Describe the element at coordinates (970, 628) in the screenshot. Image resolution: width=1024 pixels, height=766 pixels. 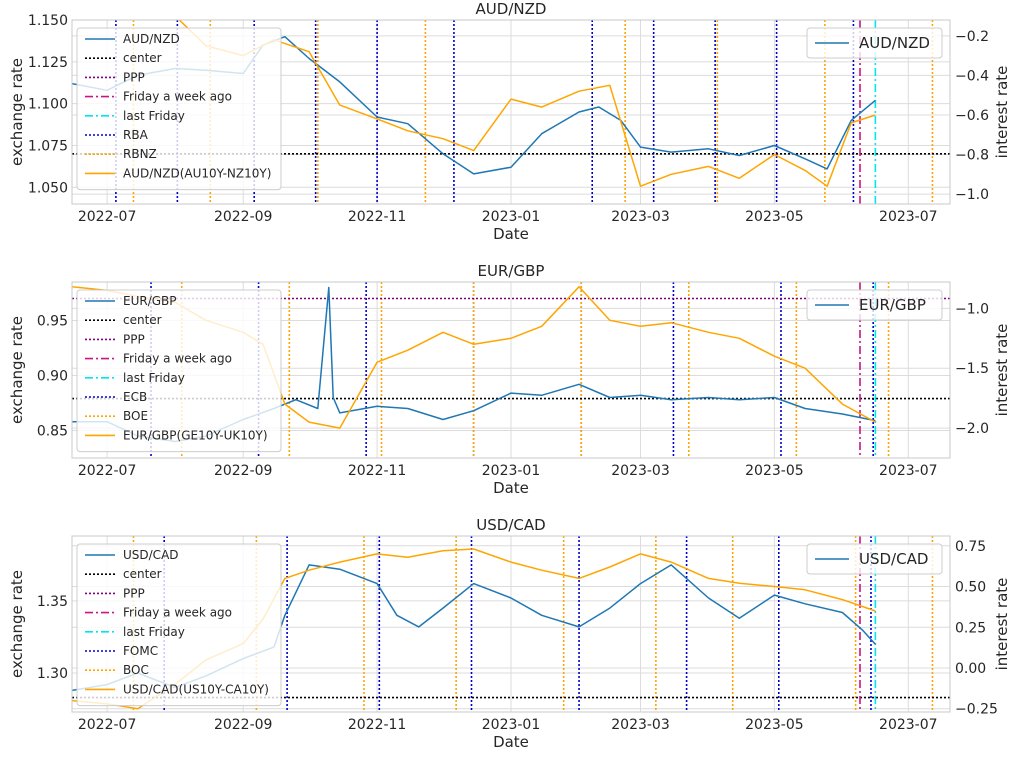
I see `y2-tick-label: 0.25` at that location.